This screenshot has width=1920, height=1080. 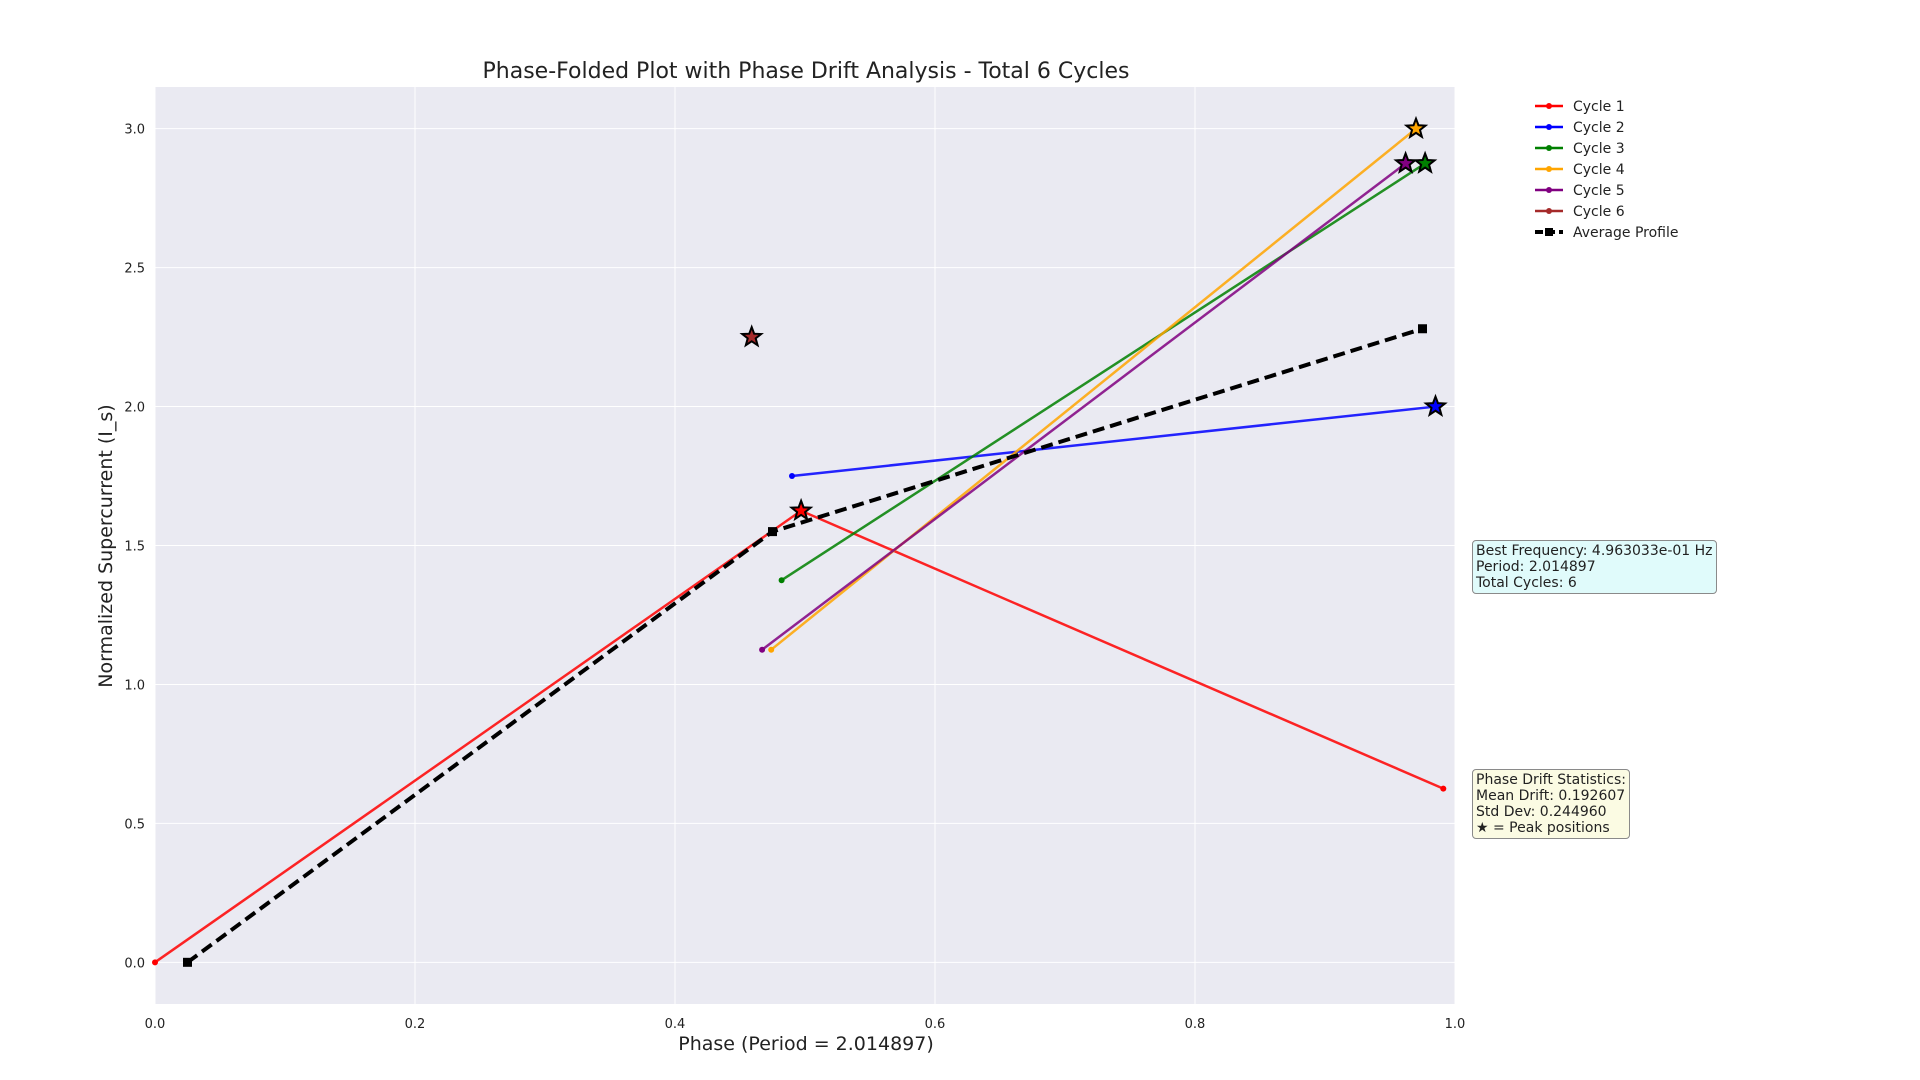 I want to click on peak-markers, so click(x=1093, y=318).